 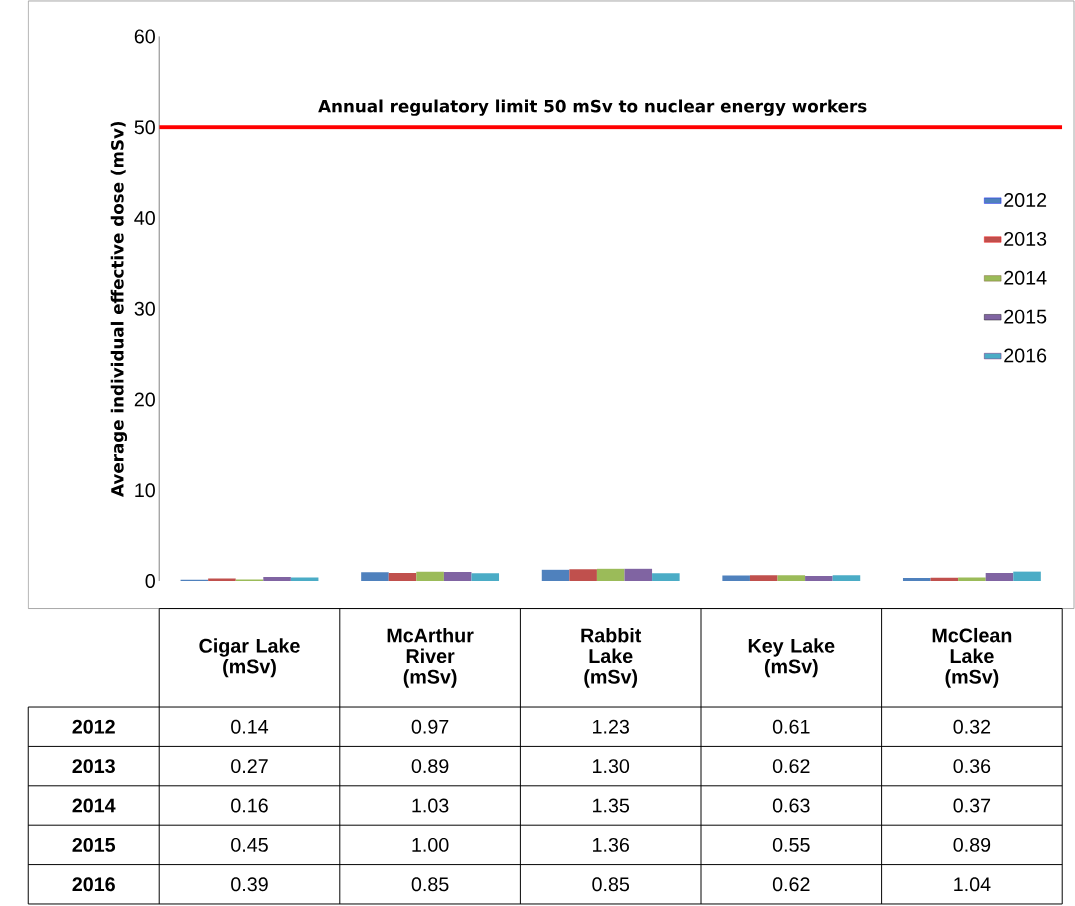 I want to click on legend-label: 2012, so click(x=1025, y=200).